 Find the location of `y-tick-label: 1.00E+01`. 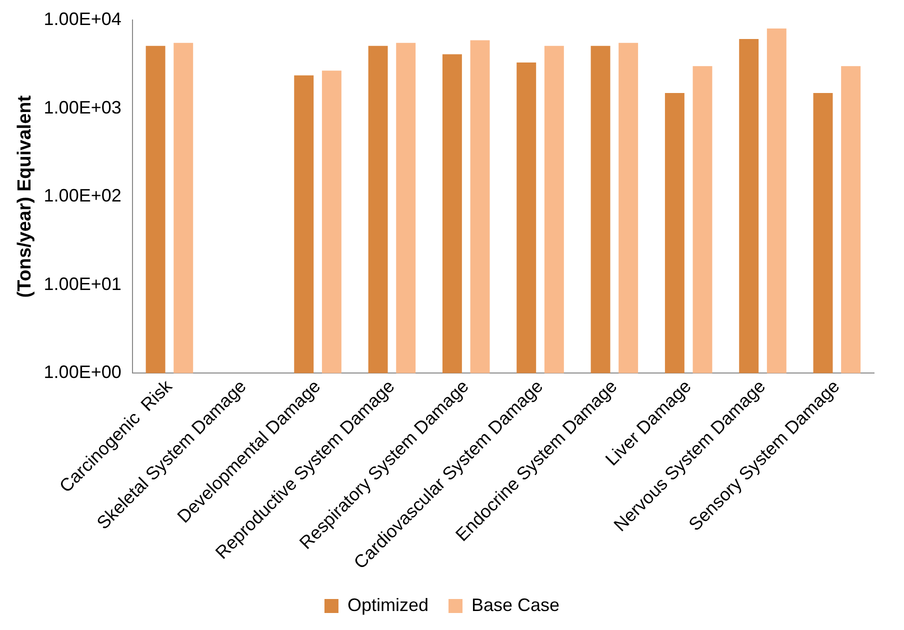

y-tick-label: 1.00E+01 is located at coordinates (83, 284).